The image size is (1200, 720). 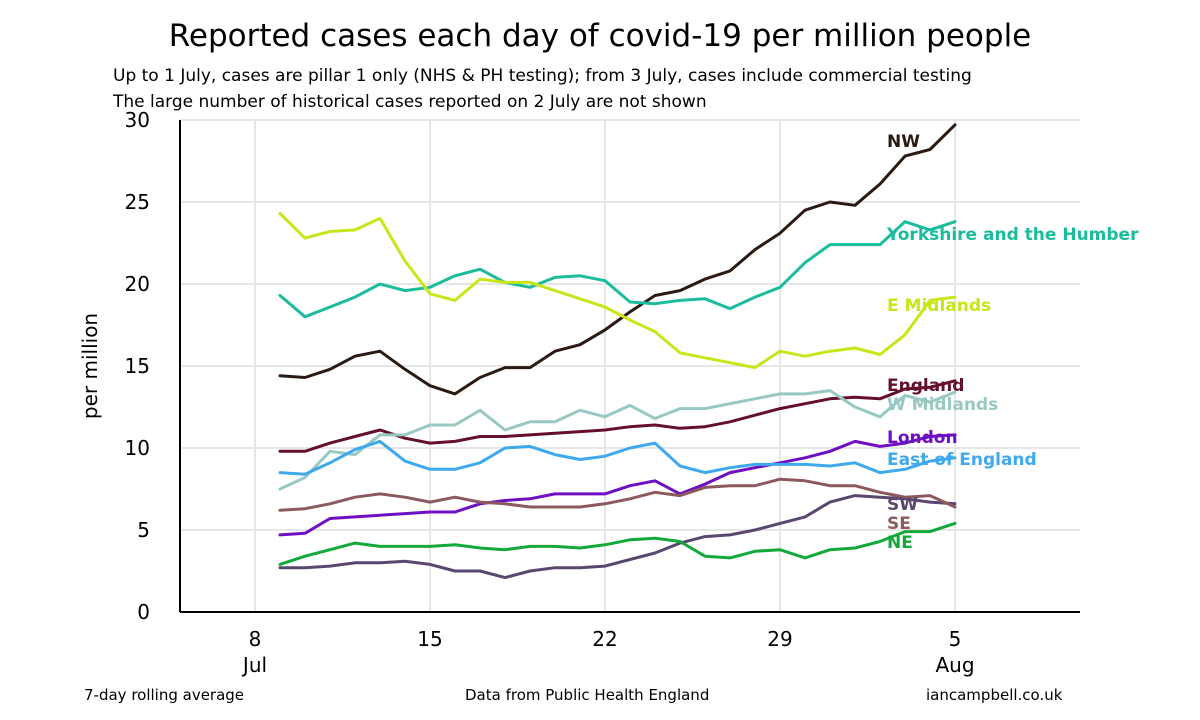 I want to click on series-line-london, so click(x=617, y=485).